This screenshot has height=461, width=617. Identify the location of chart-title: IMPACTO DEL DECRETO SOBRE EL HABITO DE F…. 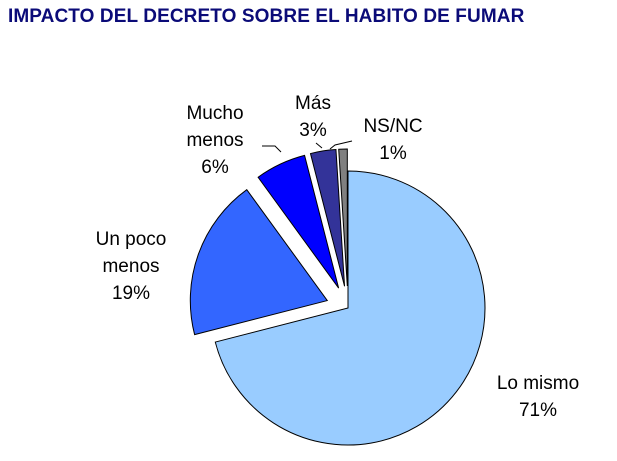
(266, 16).